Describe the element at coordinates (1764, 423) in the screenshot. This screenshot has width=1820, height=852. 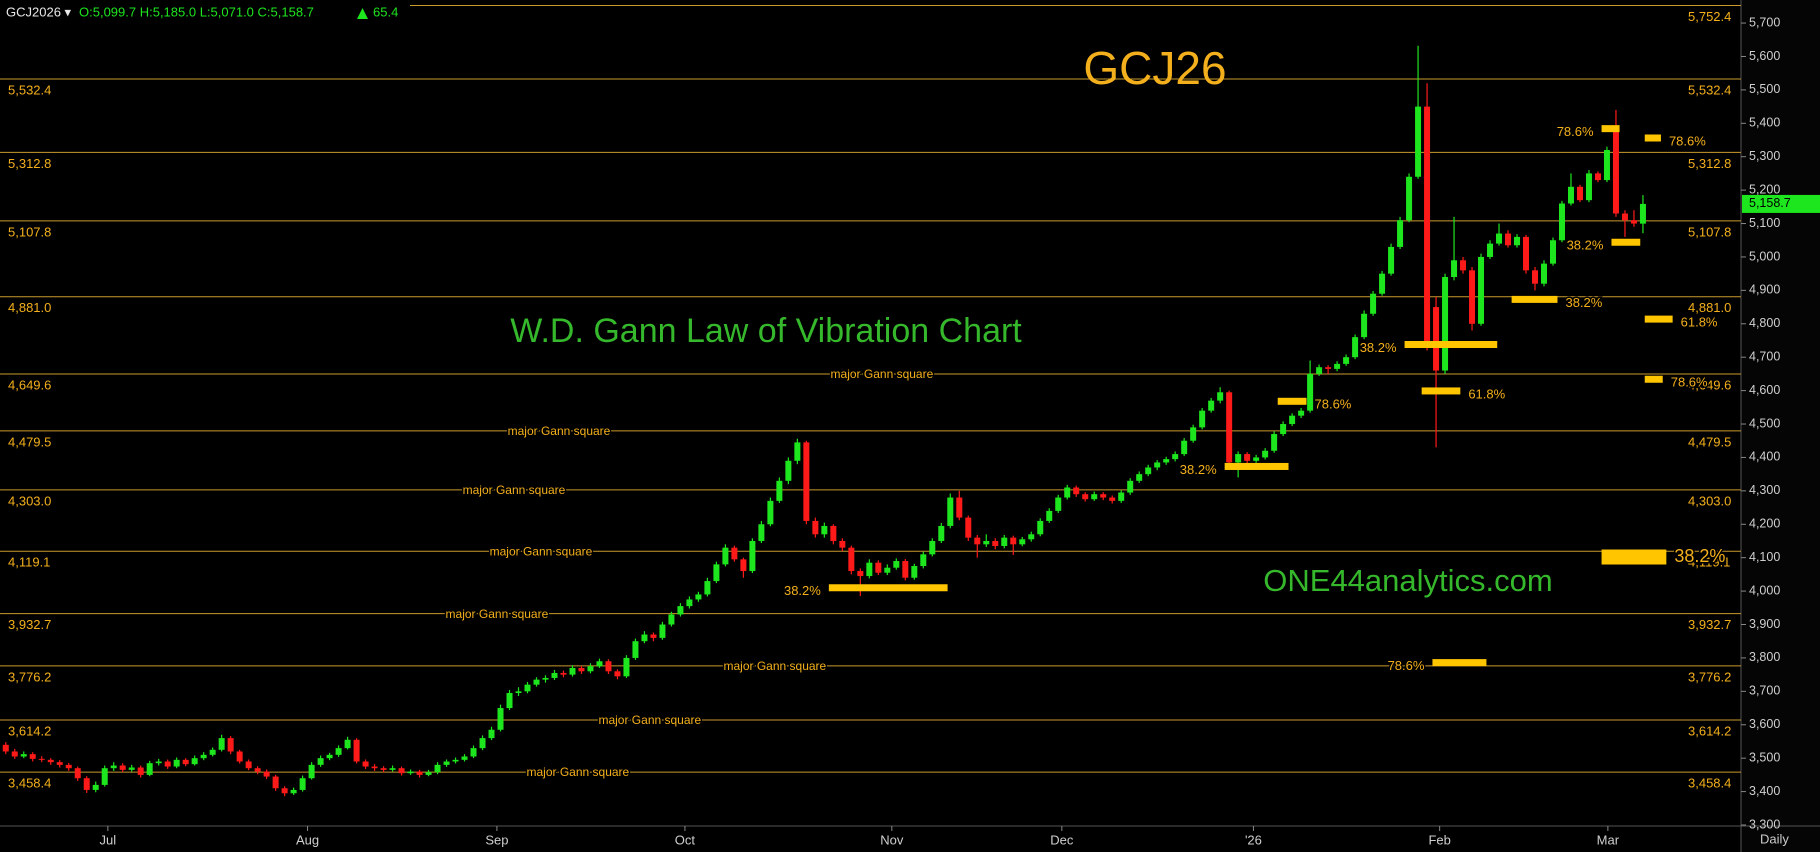
I see `y-tick-label: 4,500` at that location.